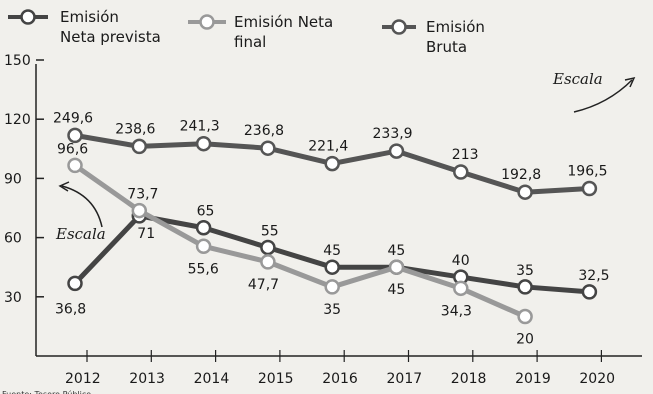 The image size is (653, 394). I want to click on legend-swatch-bruta, so click(399, 27).